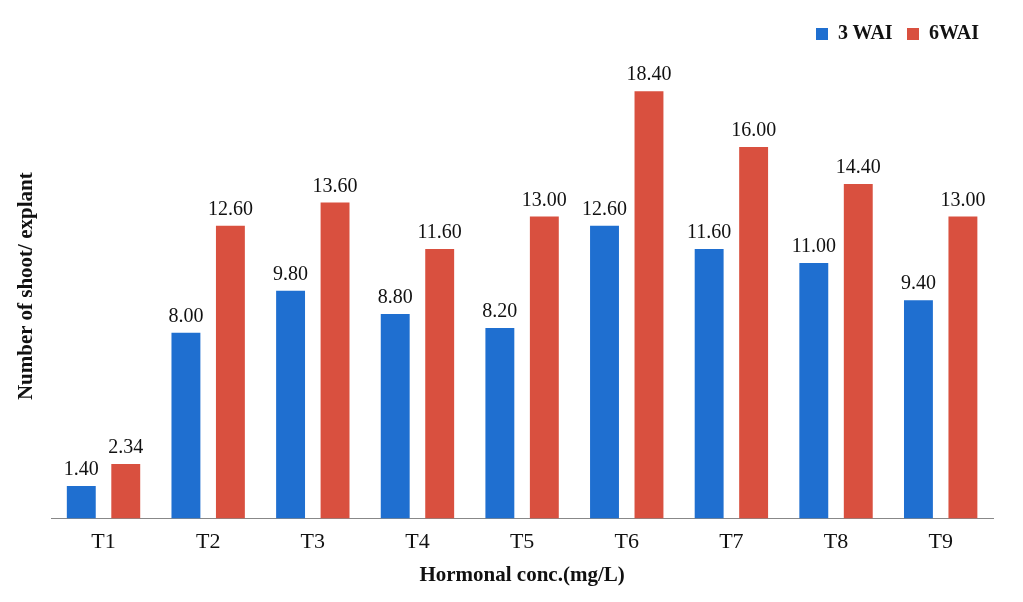  Describe the element at coordinates (208, 541) in the screenshot. I see `x-tick-label: T2` at that location.